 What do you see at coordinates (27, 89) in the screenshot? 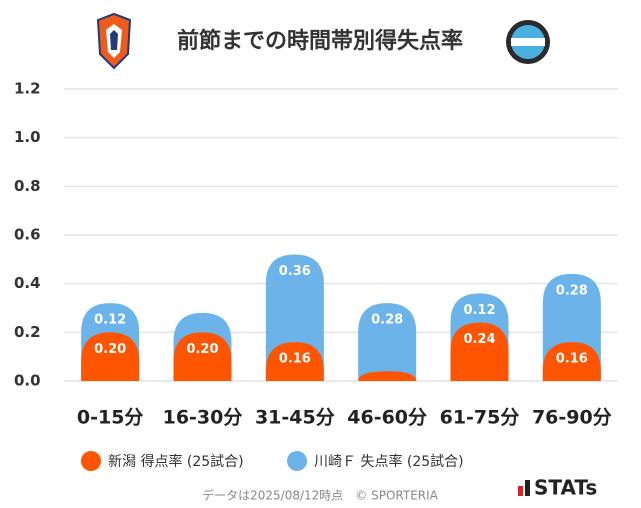
I see `y-tick-label: 1.2` at bounding box center [27, 89].